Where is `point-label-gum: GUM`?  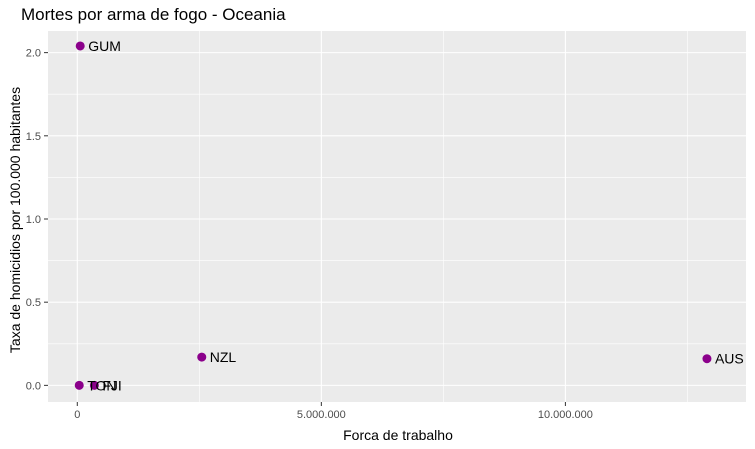
point-label-gum: GUM is located at coordinates (104, 46).